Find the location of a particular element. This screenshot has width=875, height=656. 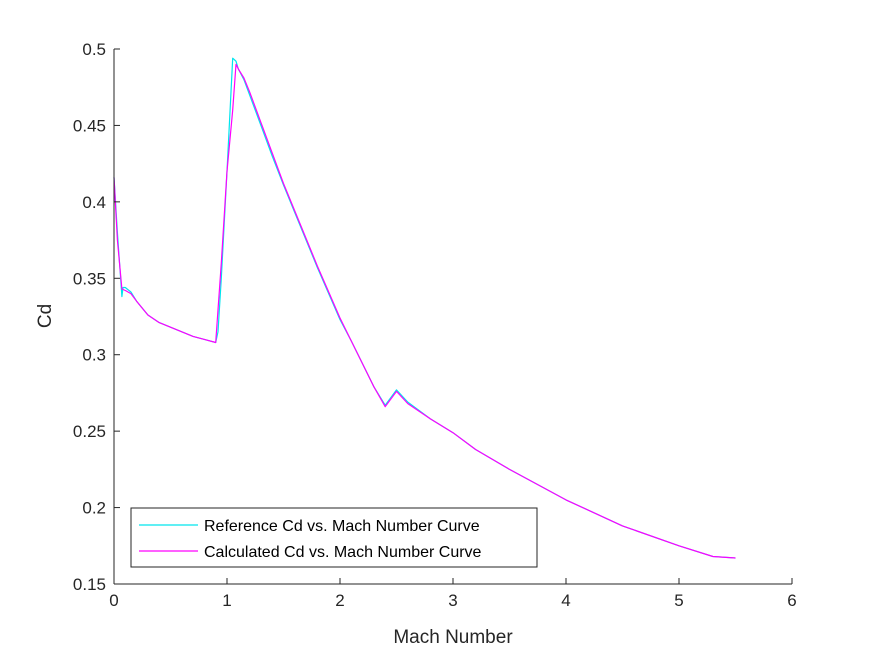

y-tick-label: 0.45 is located at coordinates (89, 125).